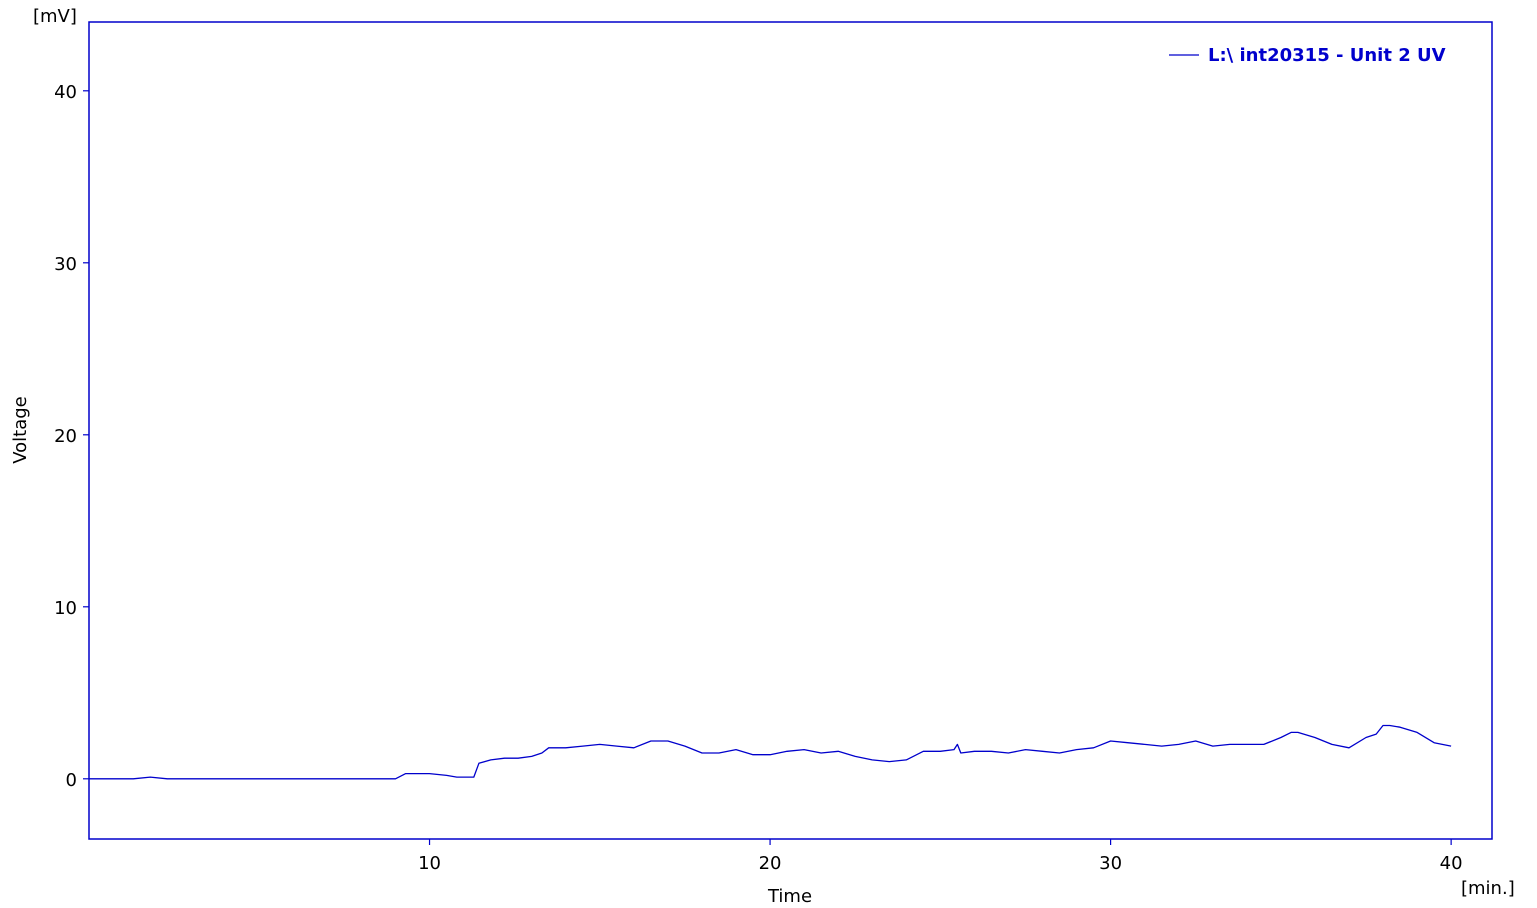 The height and width of the screenshot is (908, 1537). What do you see at coordinates (789, 896) in the screenshot?
I see `x-axis-title: Time` at bounding box center [789, 896].